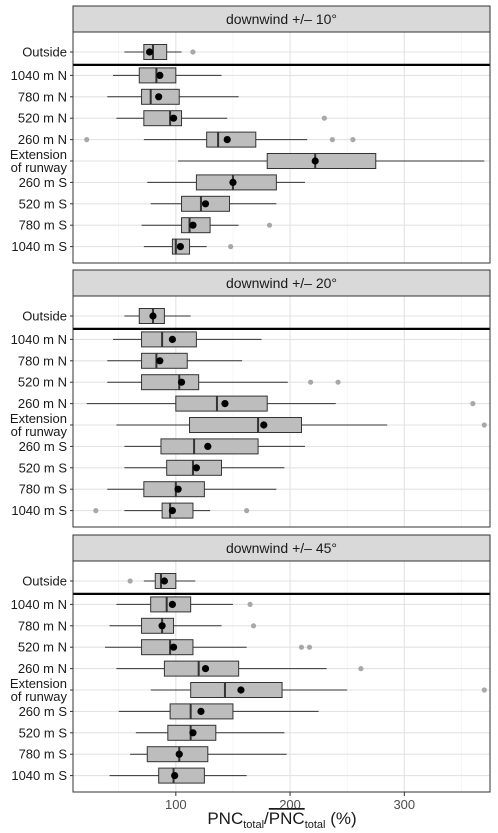  What do you see at coordinates (318, 690) in the screenshot?
I see `box-extension-of-runway` at bounding box center [318, 690].